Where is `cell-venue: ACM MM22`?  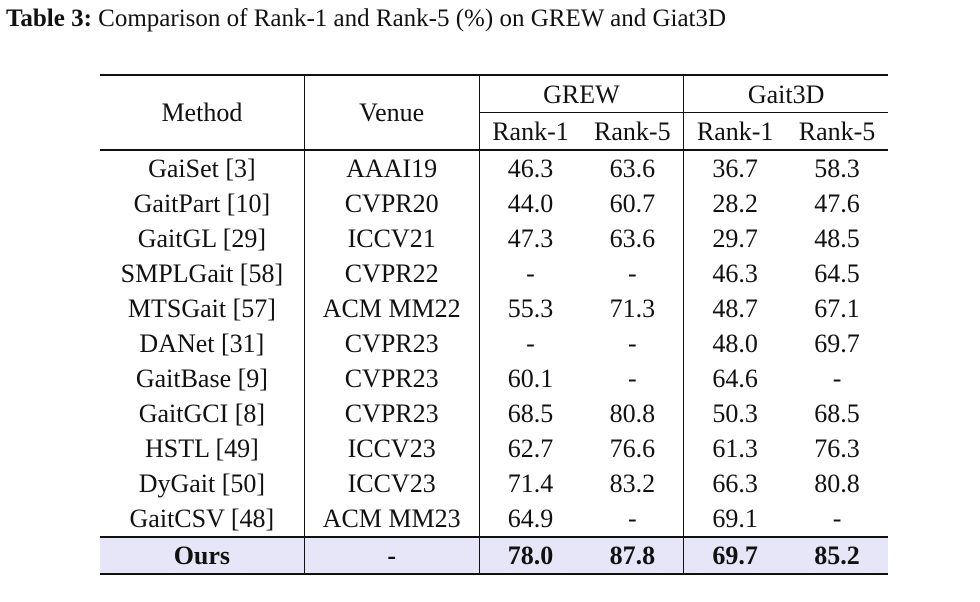
cell-venue: ACM MM22 is located at coordinates (392, 308).